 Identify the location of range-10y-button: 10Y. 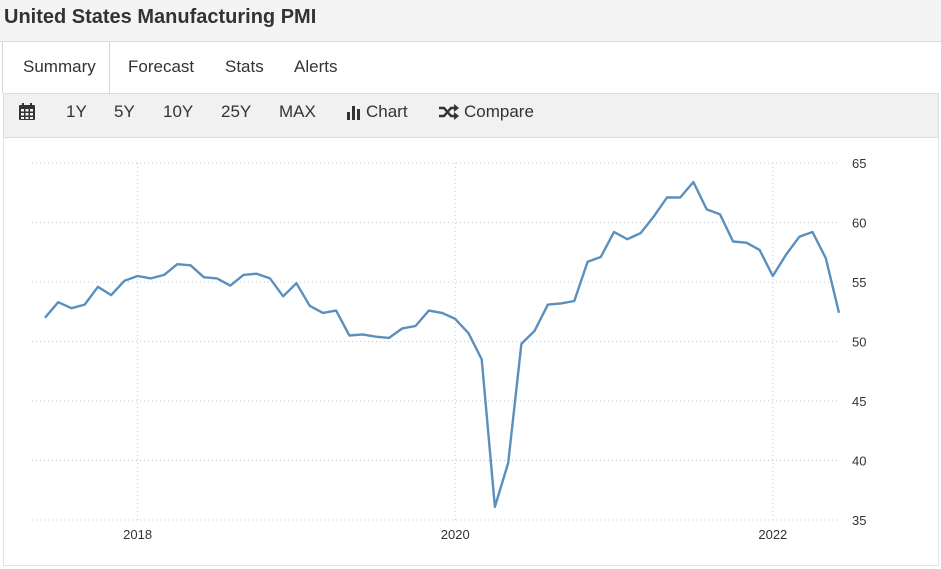
(178, 111).